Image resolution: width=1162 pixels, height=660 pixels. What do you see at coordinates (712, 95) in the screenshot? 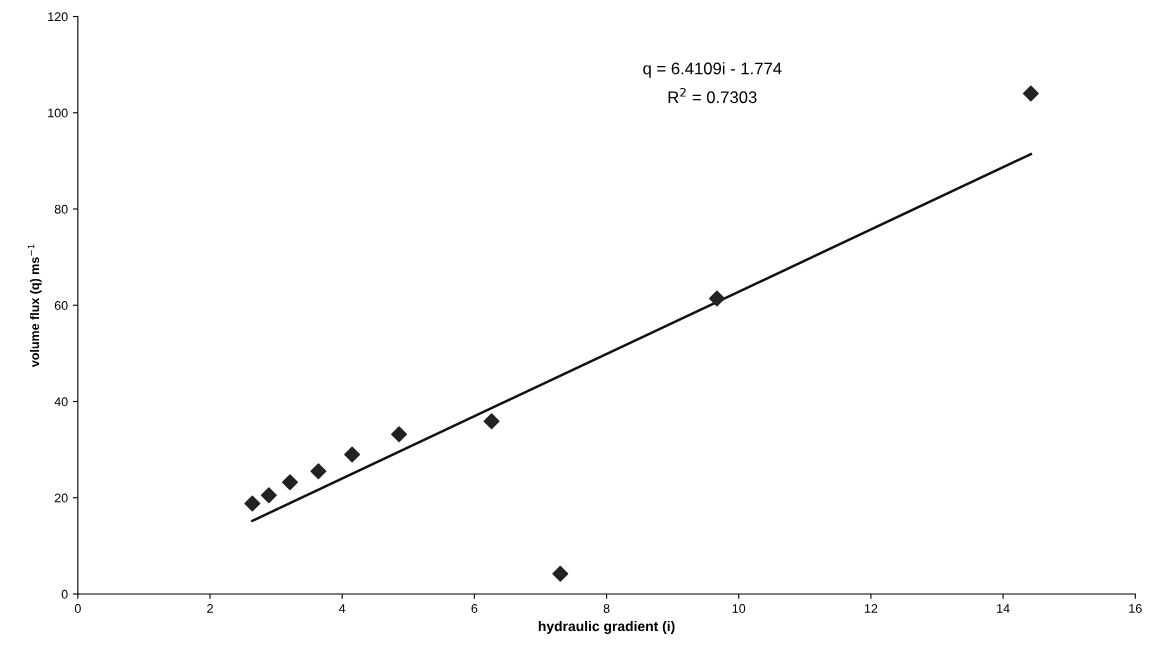
I see `annotation: R$^{2}$ = 0.7303` at bounding box center [712, 95].